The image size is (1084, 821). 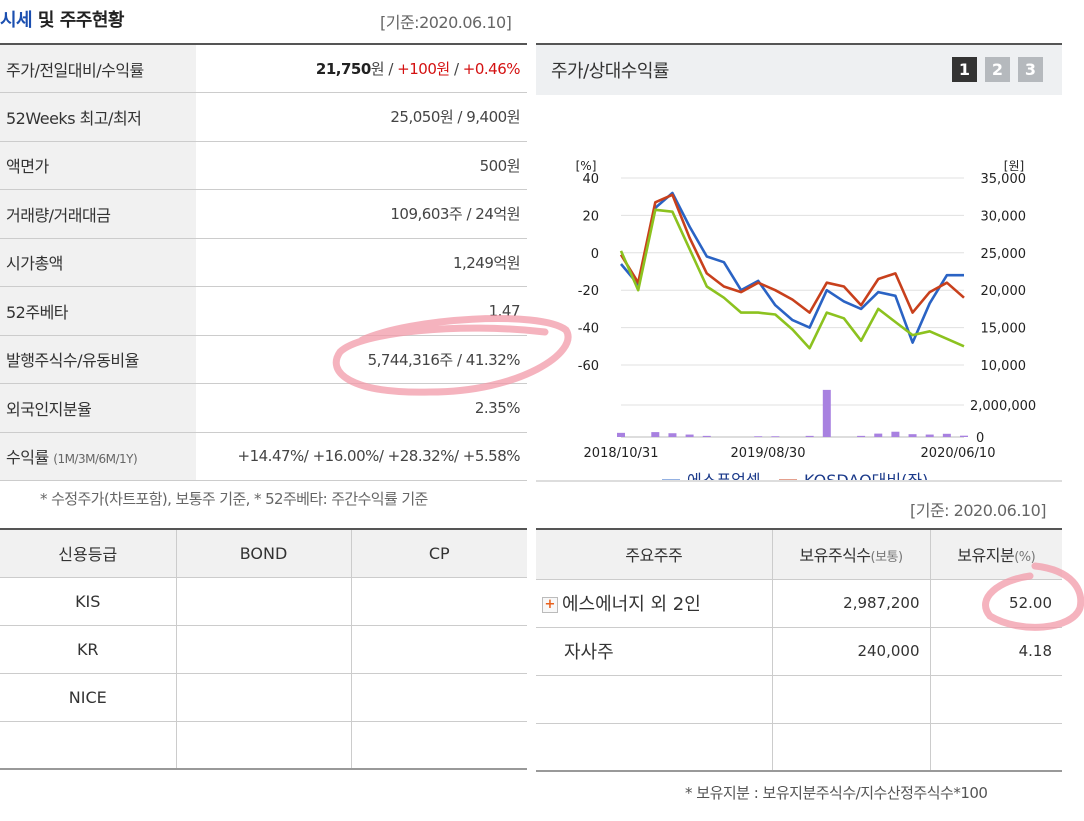 I want to click on info-label: 52Weeks 최고/최저, so click(x=98, y=117).